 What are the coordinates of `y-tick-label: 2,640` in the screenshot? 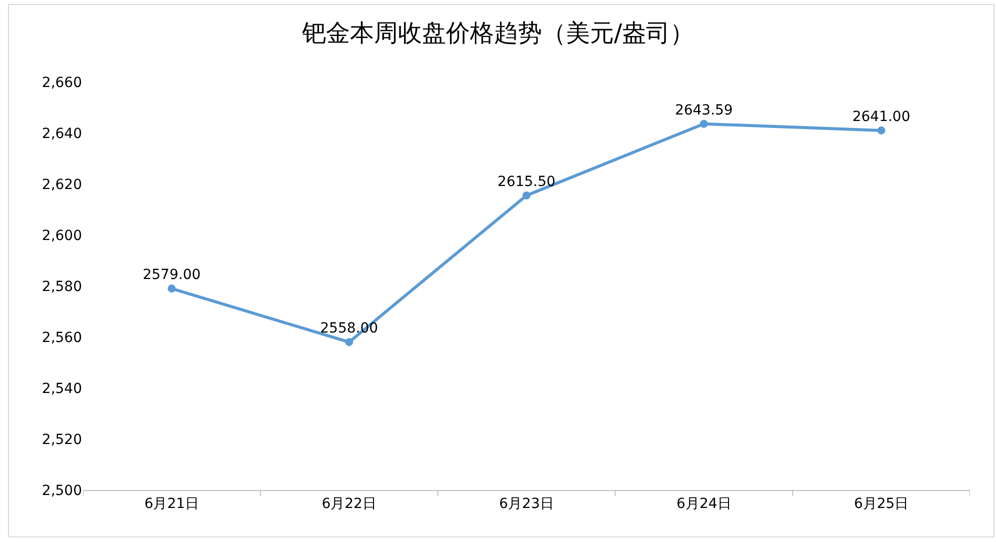 It's located at (62, 134).